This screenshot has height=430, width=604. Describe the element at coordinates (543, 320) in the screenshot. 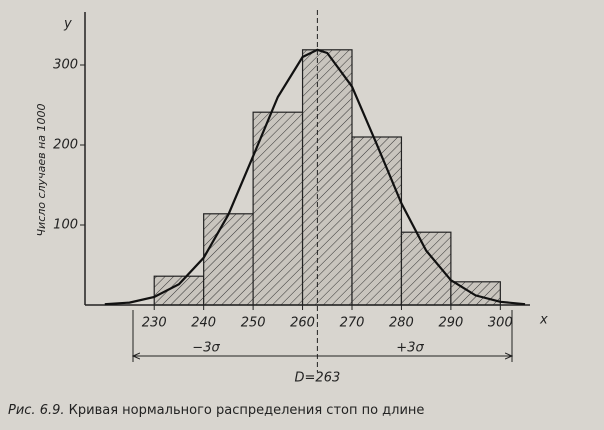

I see `x-axis-letter: x` at that location.